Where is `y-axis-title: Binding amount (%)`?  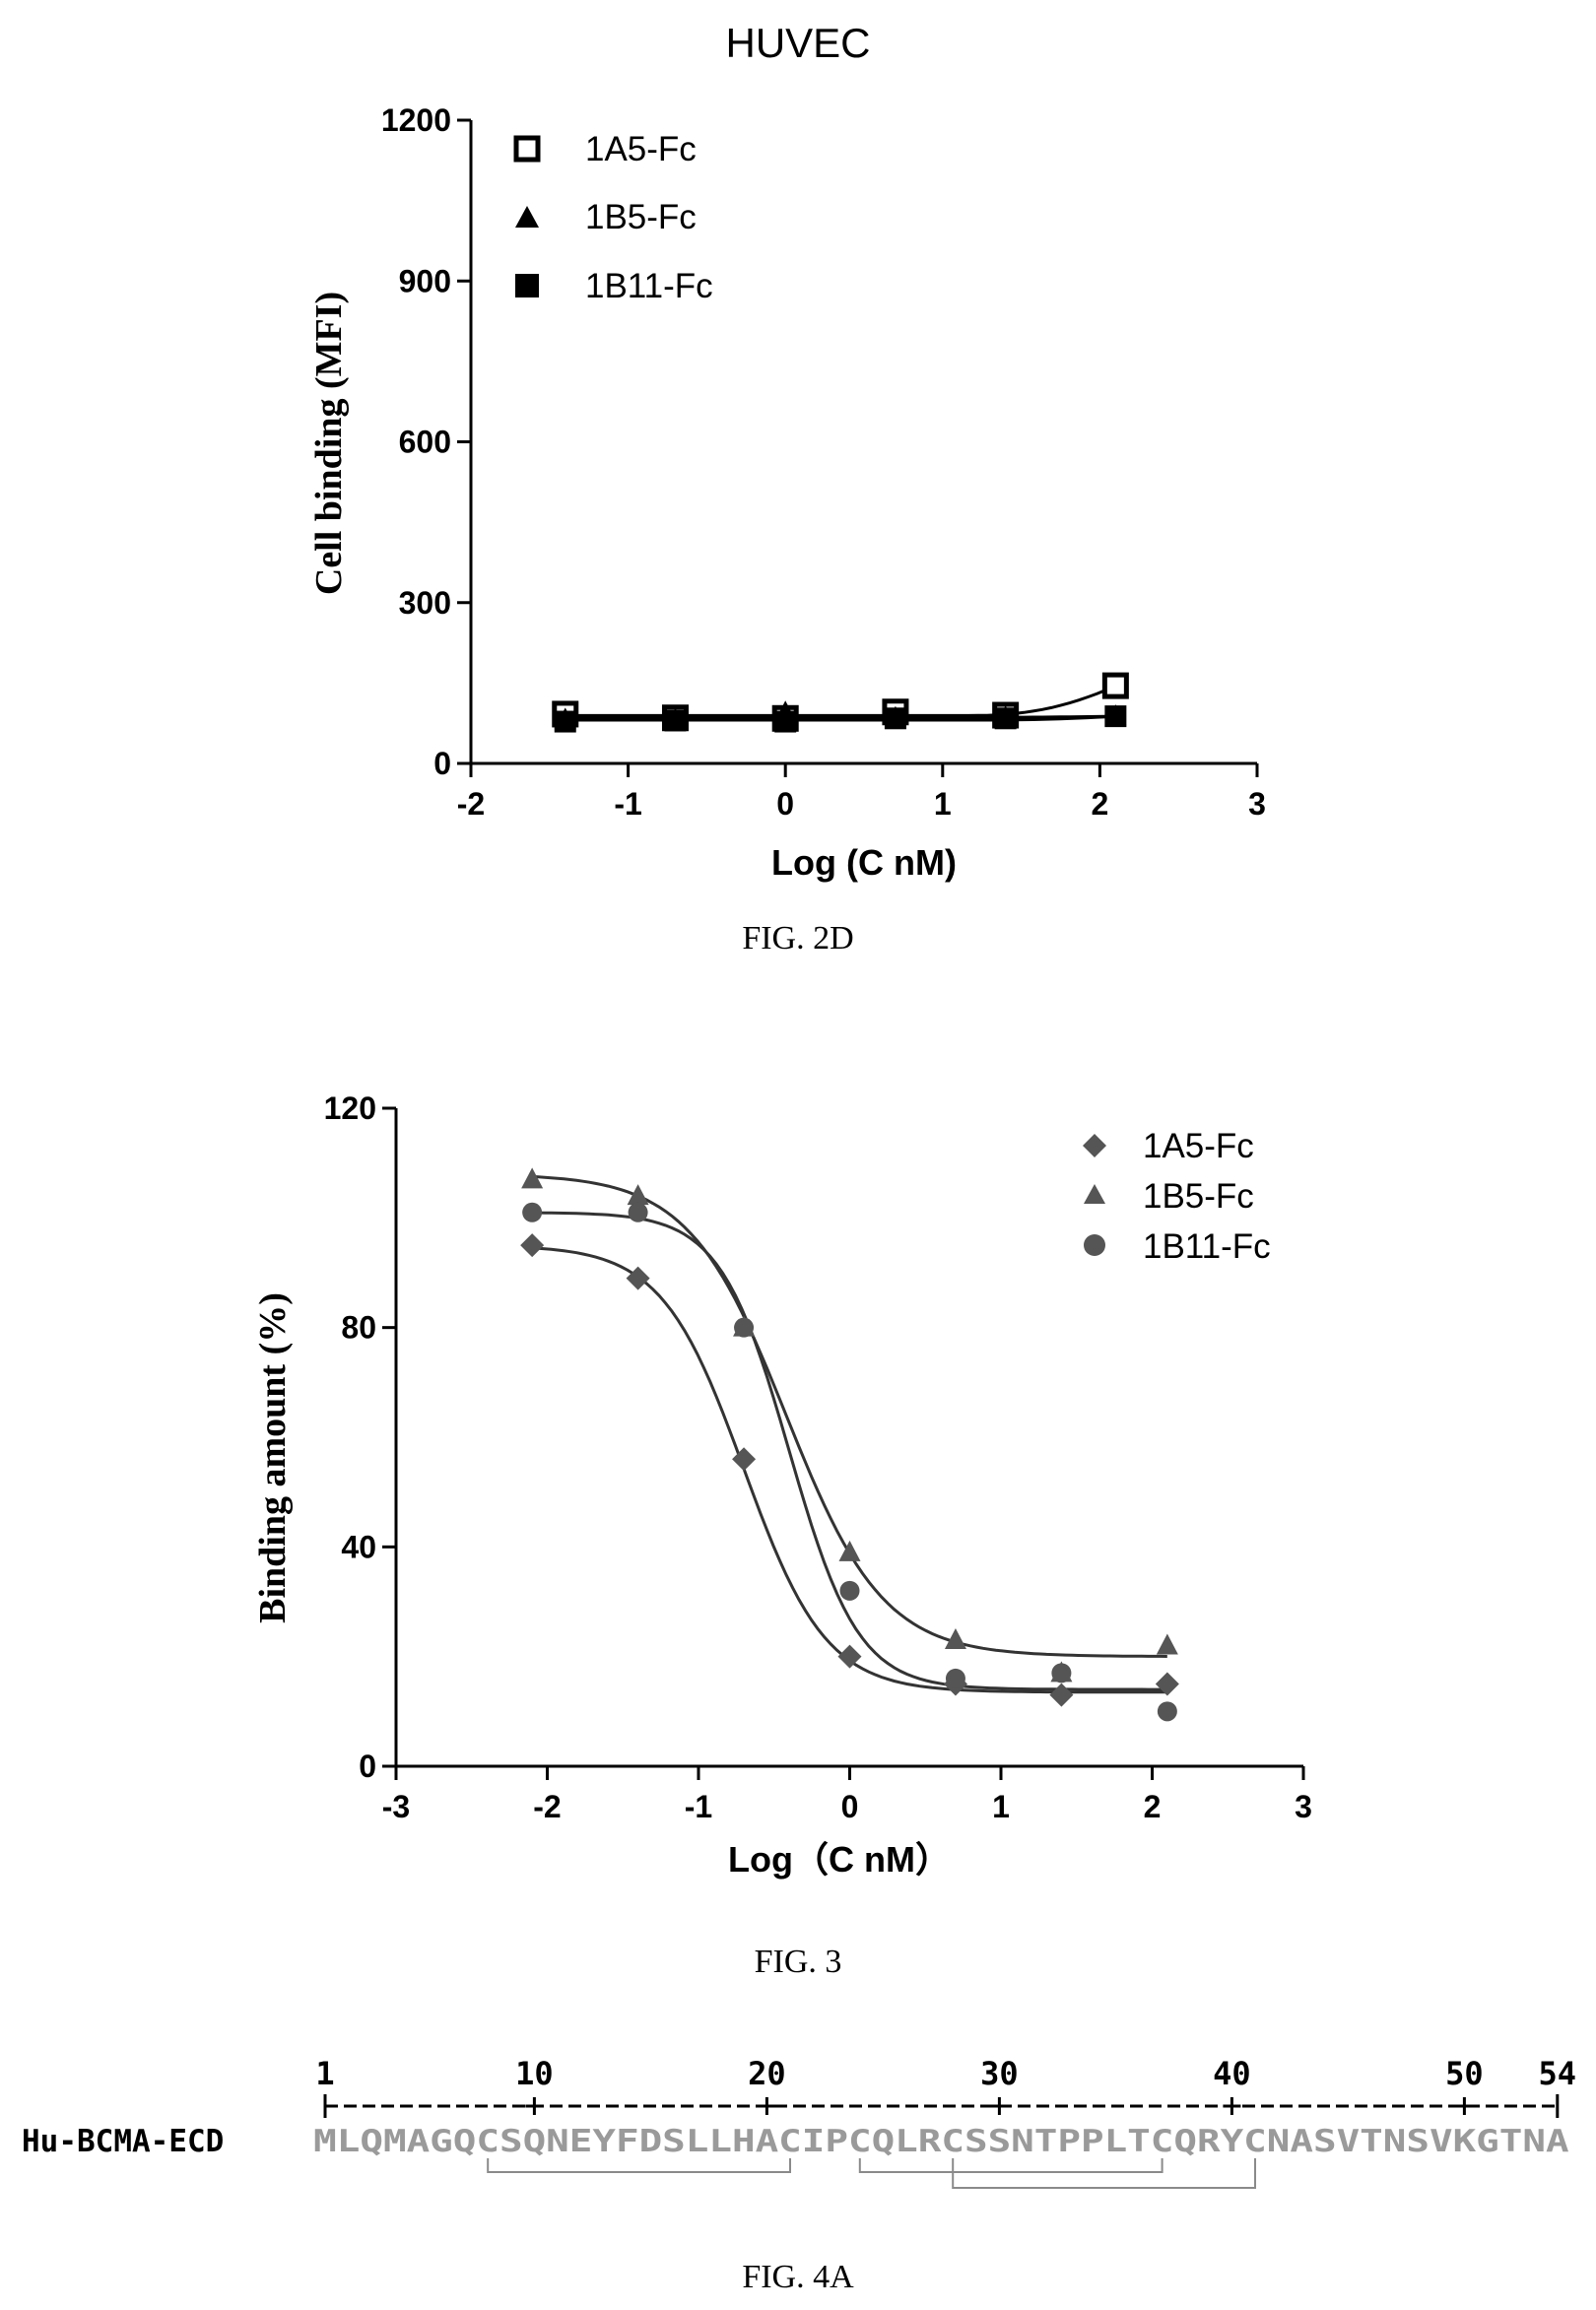 y-axis-title: Binding amount (%) is located at coordinates (273, 1457).